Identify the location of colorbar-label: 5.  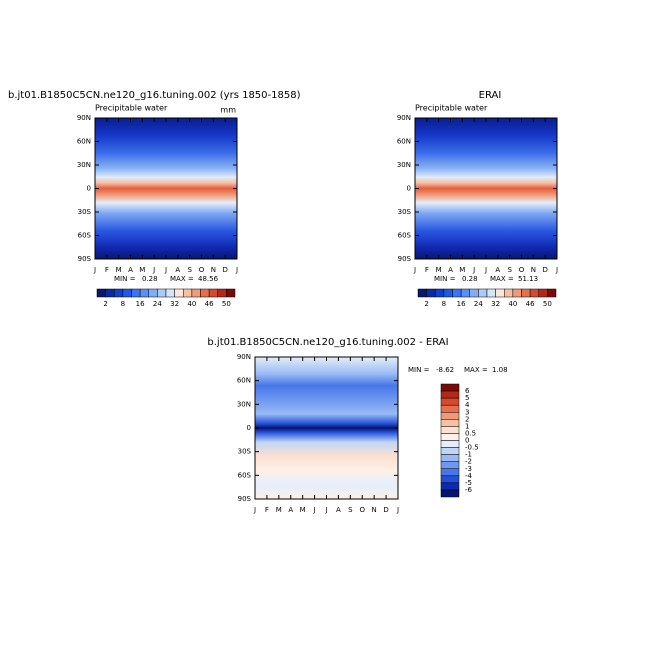
(467, 398).